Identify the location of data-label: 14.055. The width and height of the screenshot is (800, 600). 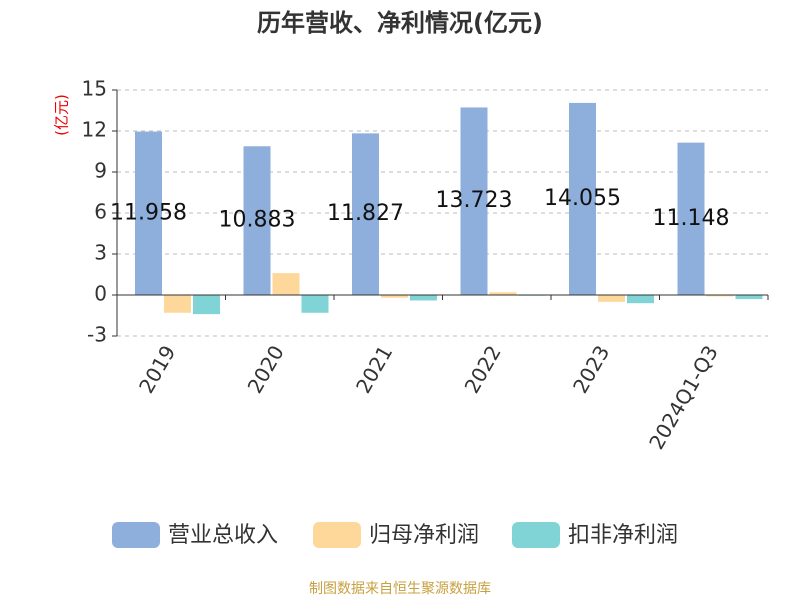
(582, 198).